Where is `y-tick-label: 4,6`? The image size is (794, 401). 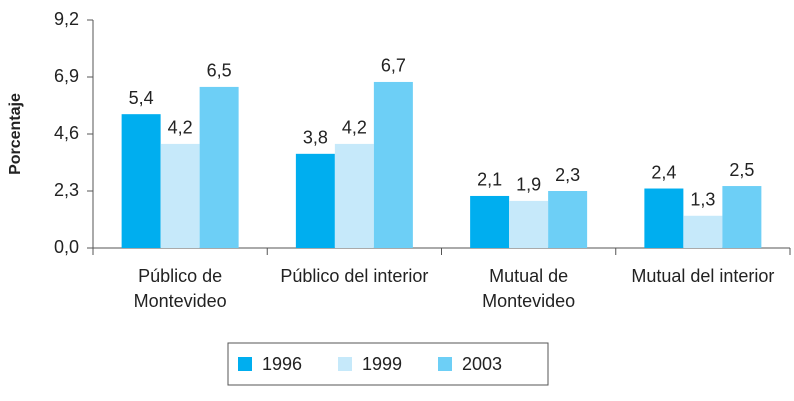
y-tick-label: 4,6 is located at coordinates (66, 133).